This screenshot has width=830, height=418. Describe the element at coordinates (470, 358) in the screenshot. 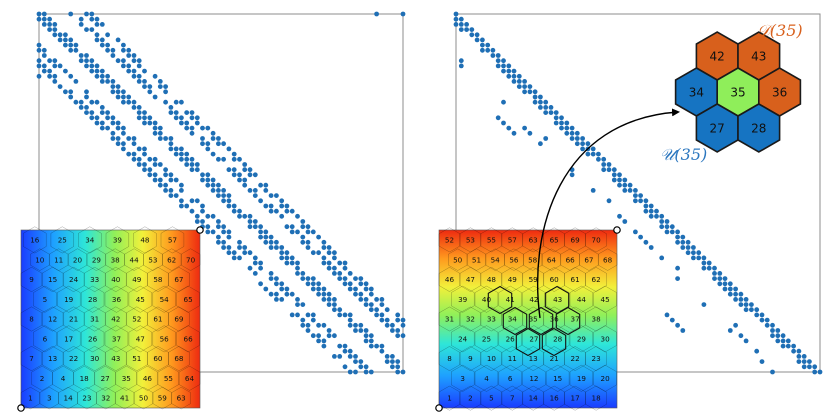

I see `right-mesh-cell-label: 9` at that location.